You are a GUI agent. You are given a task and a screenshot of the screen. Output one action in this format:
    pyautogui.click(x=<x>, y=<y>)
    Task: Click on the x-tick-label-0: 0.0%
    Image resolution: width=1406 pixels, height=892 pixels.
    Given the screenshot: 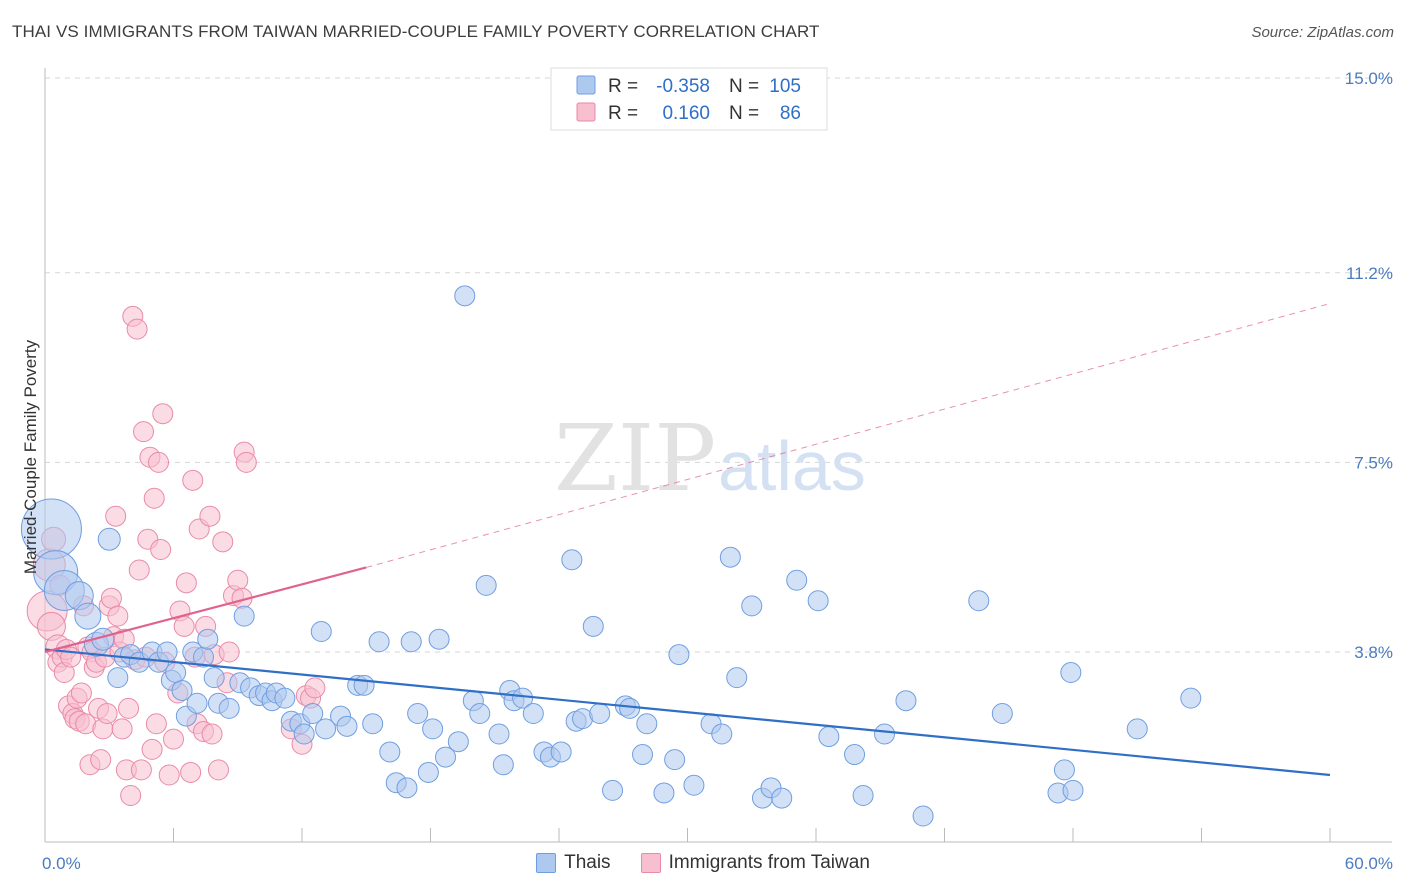 What is the action you would take?
    pyautogui.click(x=61, y=863)
    